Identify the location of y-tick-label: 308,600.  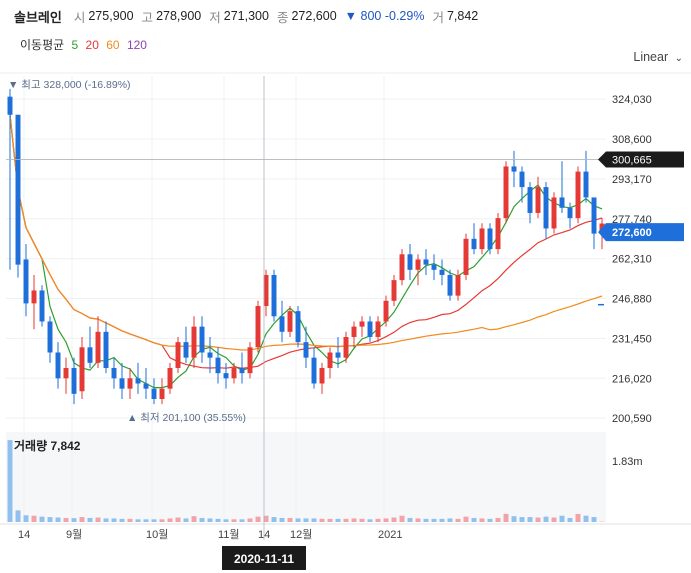
(632, 140).